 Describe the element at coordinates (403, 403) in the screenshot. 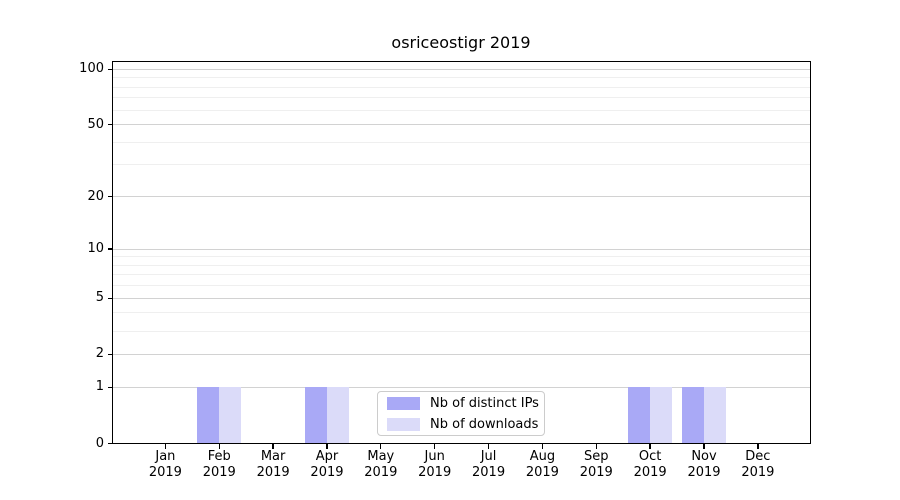

I see `legend-swatch-distinct-ips-icon` at that location.